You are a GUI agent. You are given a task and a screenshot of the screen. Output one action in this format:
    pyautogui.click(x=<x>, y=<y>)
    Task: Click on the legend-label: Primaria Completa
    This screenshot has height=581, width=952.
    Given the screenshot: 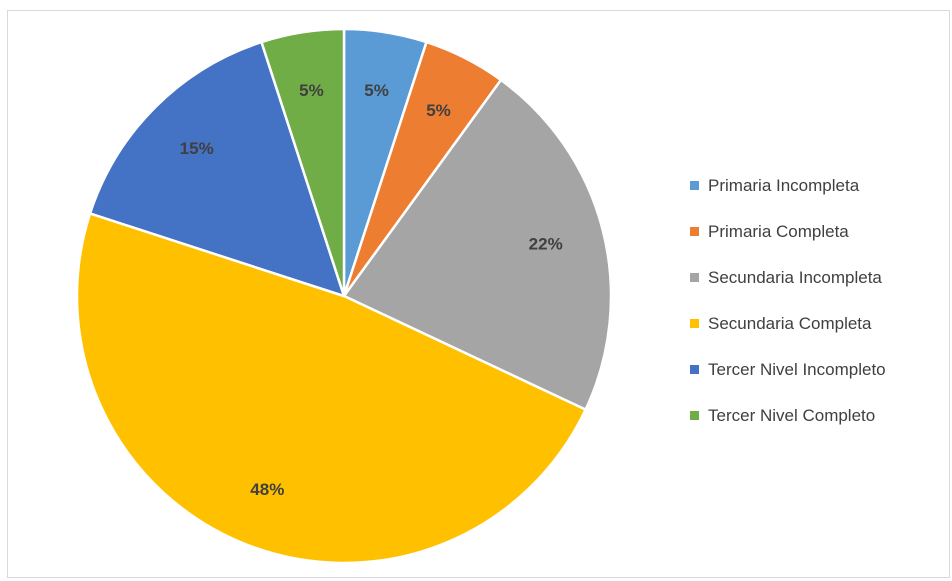 What is the action you would take?
    pyautogui.click(x=778, y=231)
    